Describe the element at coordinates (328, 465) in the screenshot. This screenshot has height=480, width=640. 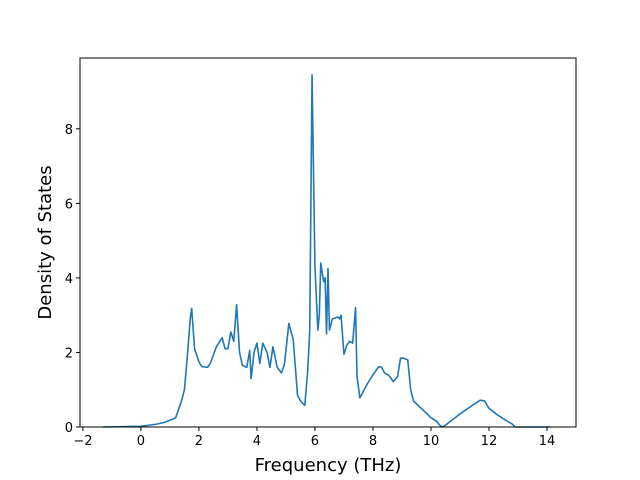
I see `x-axis-label: Frequency (THz)` at that location.